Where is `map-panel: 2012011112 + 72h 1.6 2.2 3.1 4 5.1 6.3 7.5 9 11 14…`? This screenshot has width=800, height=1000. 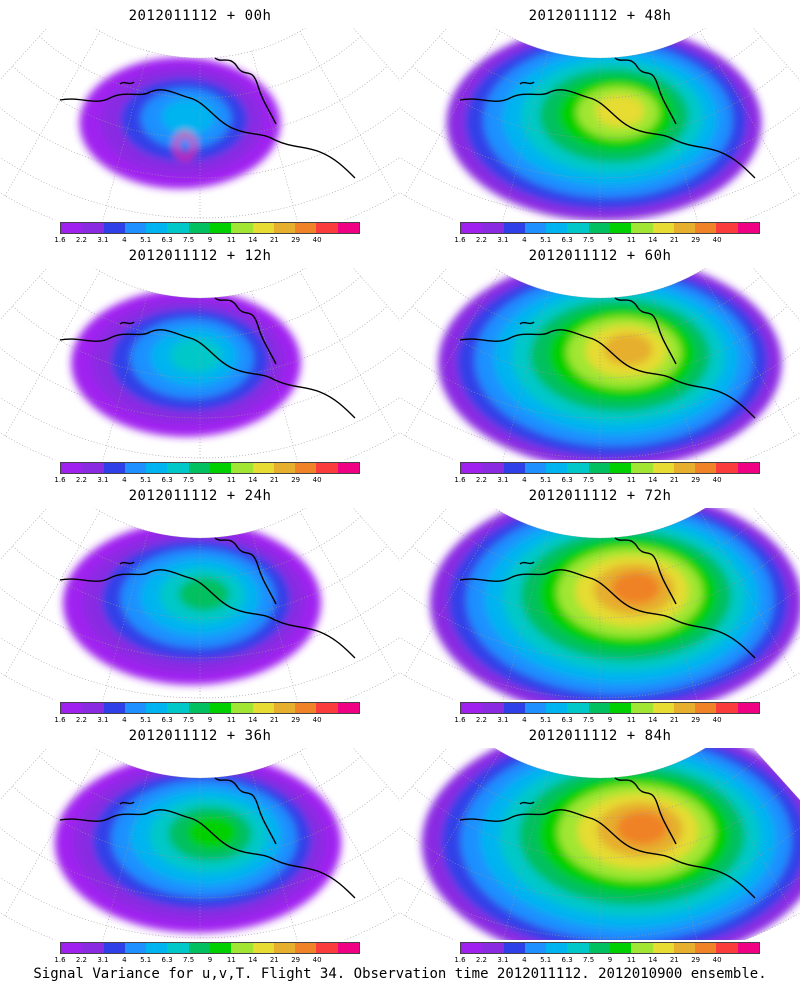
map-panel: 2012011112 + 72h 1.6 2.2 3.1 4 5.1 6.3 7.5 9 11 14… is located at coordinates (600, 602).